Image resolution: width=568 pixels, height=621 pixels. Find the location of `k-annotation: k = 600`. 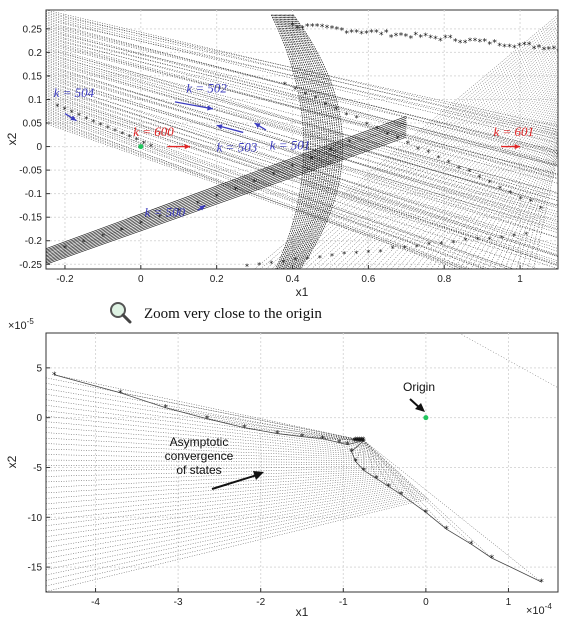

k-annotation: k = 600 is located at coordinates (153, 131).